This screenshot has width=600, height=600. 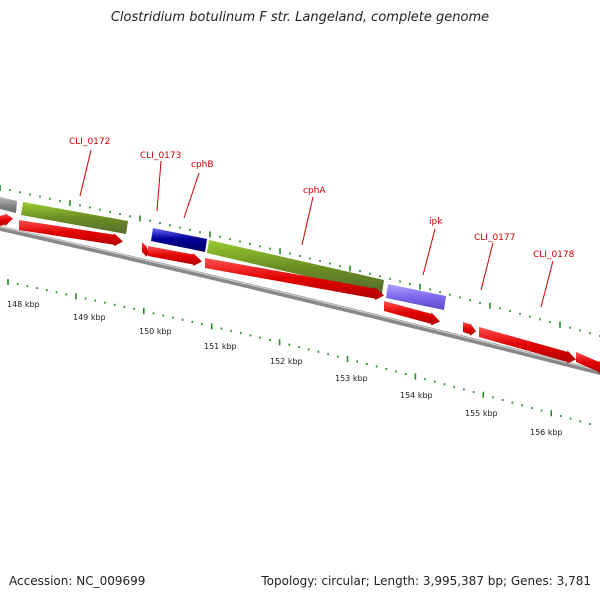 I want to click on kbp-label: 151 kbp, so click(x=220, y=346).